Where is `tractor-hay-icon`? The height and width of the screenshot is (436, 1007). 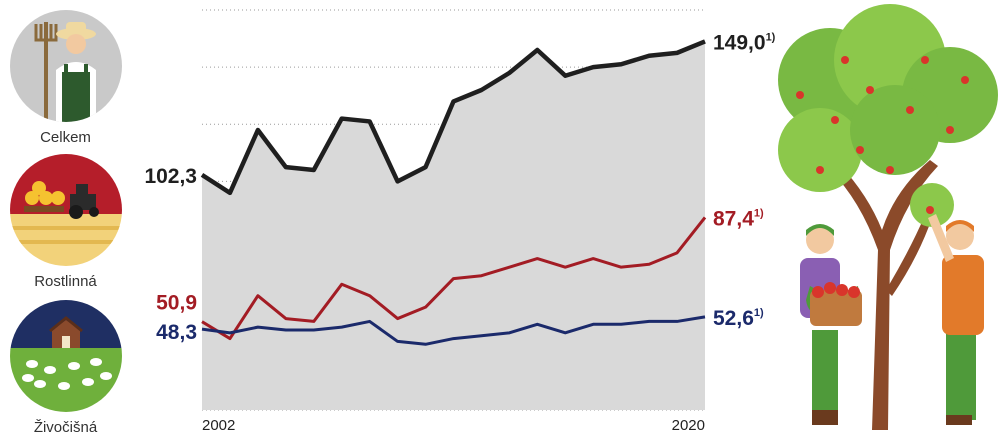 tractor-hay-icon is located at coordinates (65, 210).